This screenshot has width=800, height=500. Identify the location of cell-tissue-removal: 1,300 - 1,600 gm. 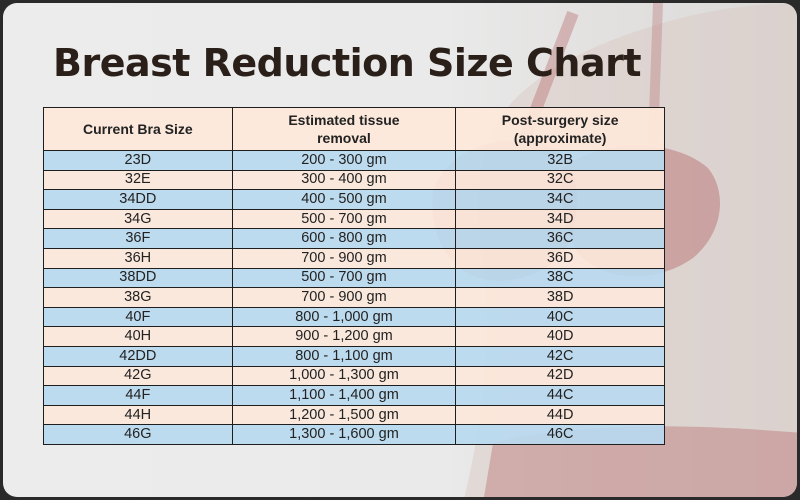
(344, 434).